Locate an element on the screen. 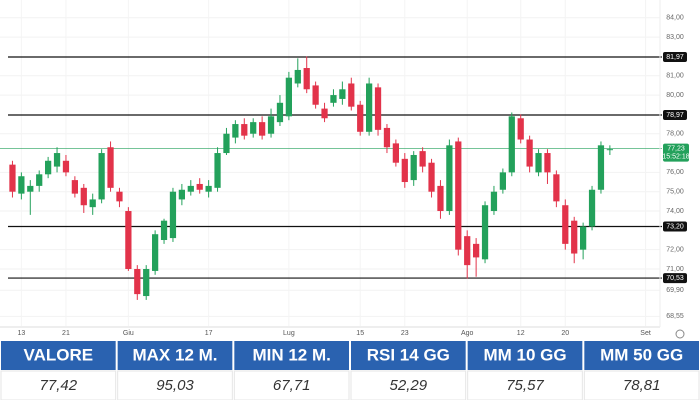  x-tick-label: 12 is located at coordinates (521, 333).